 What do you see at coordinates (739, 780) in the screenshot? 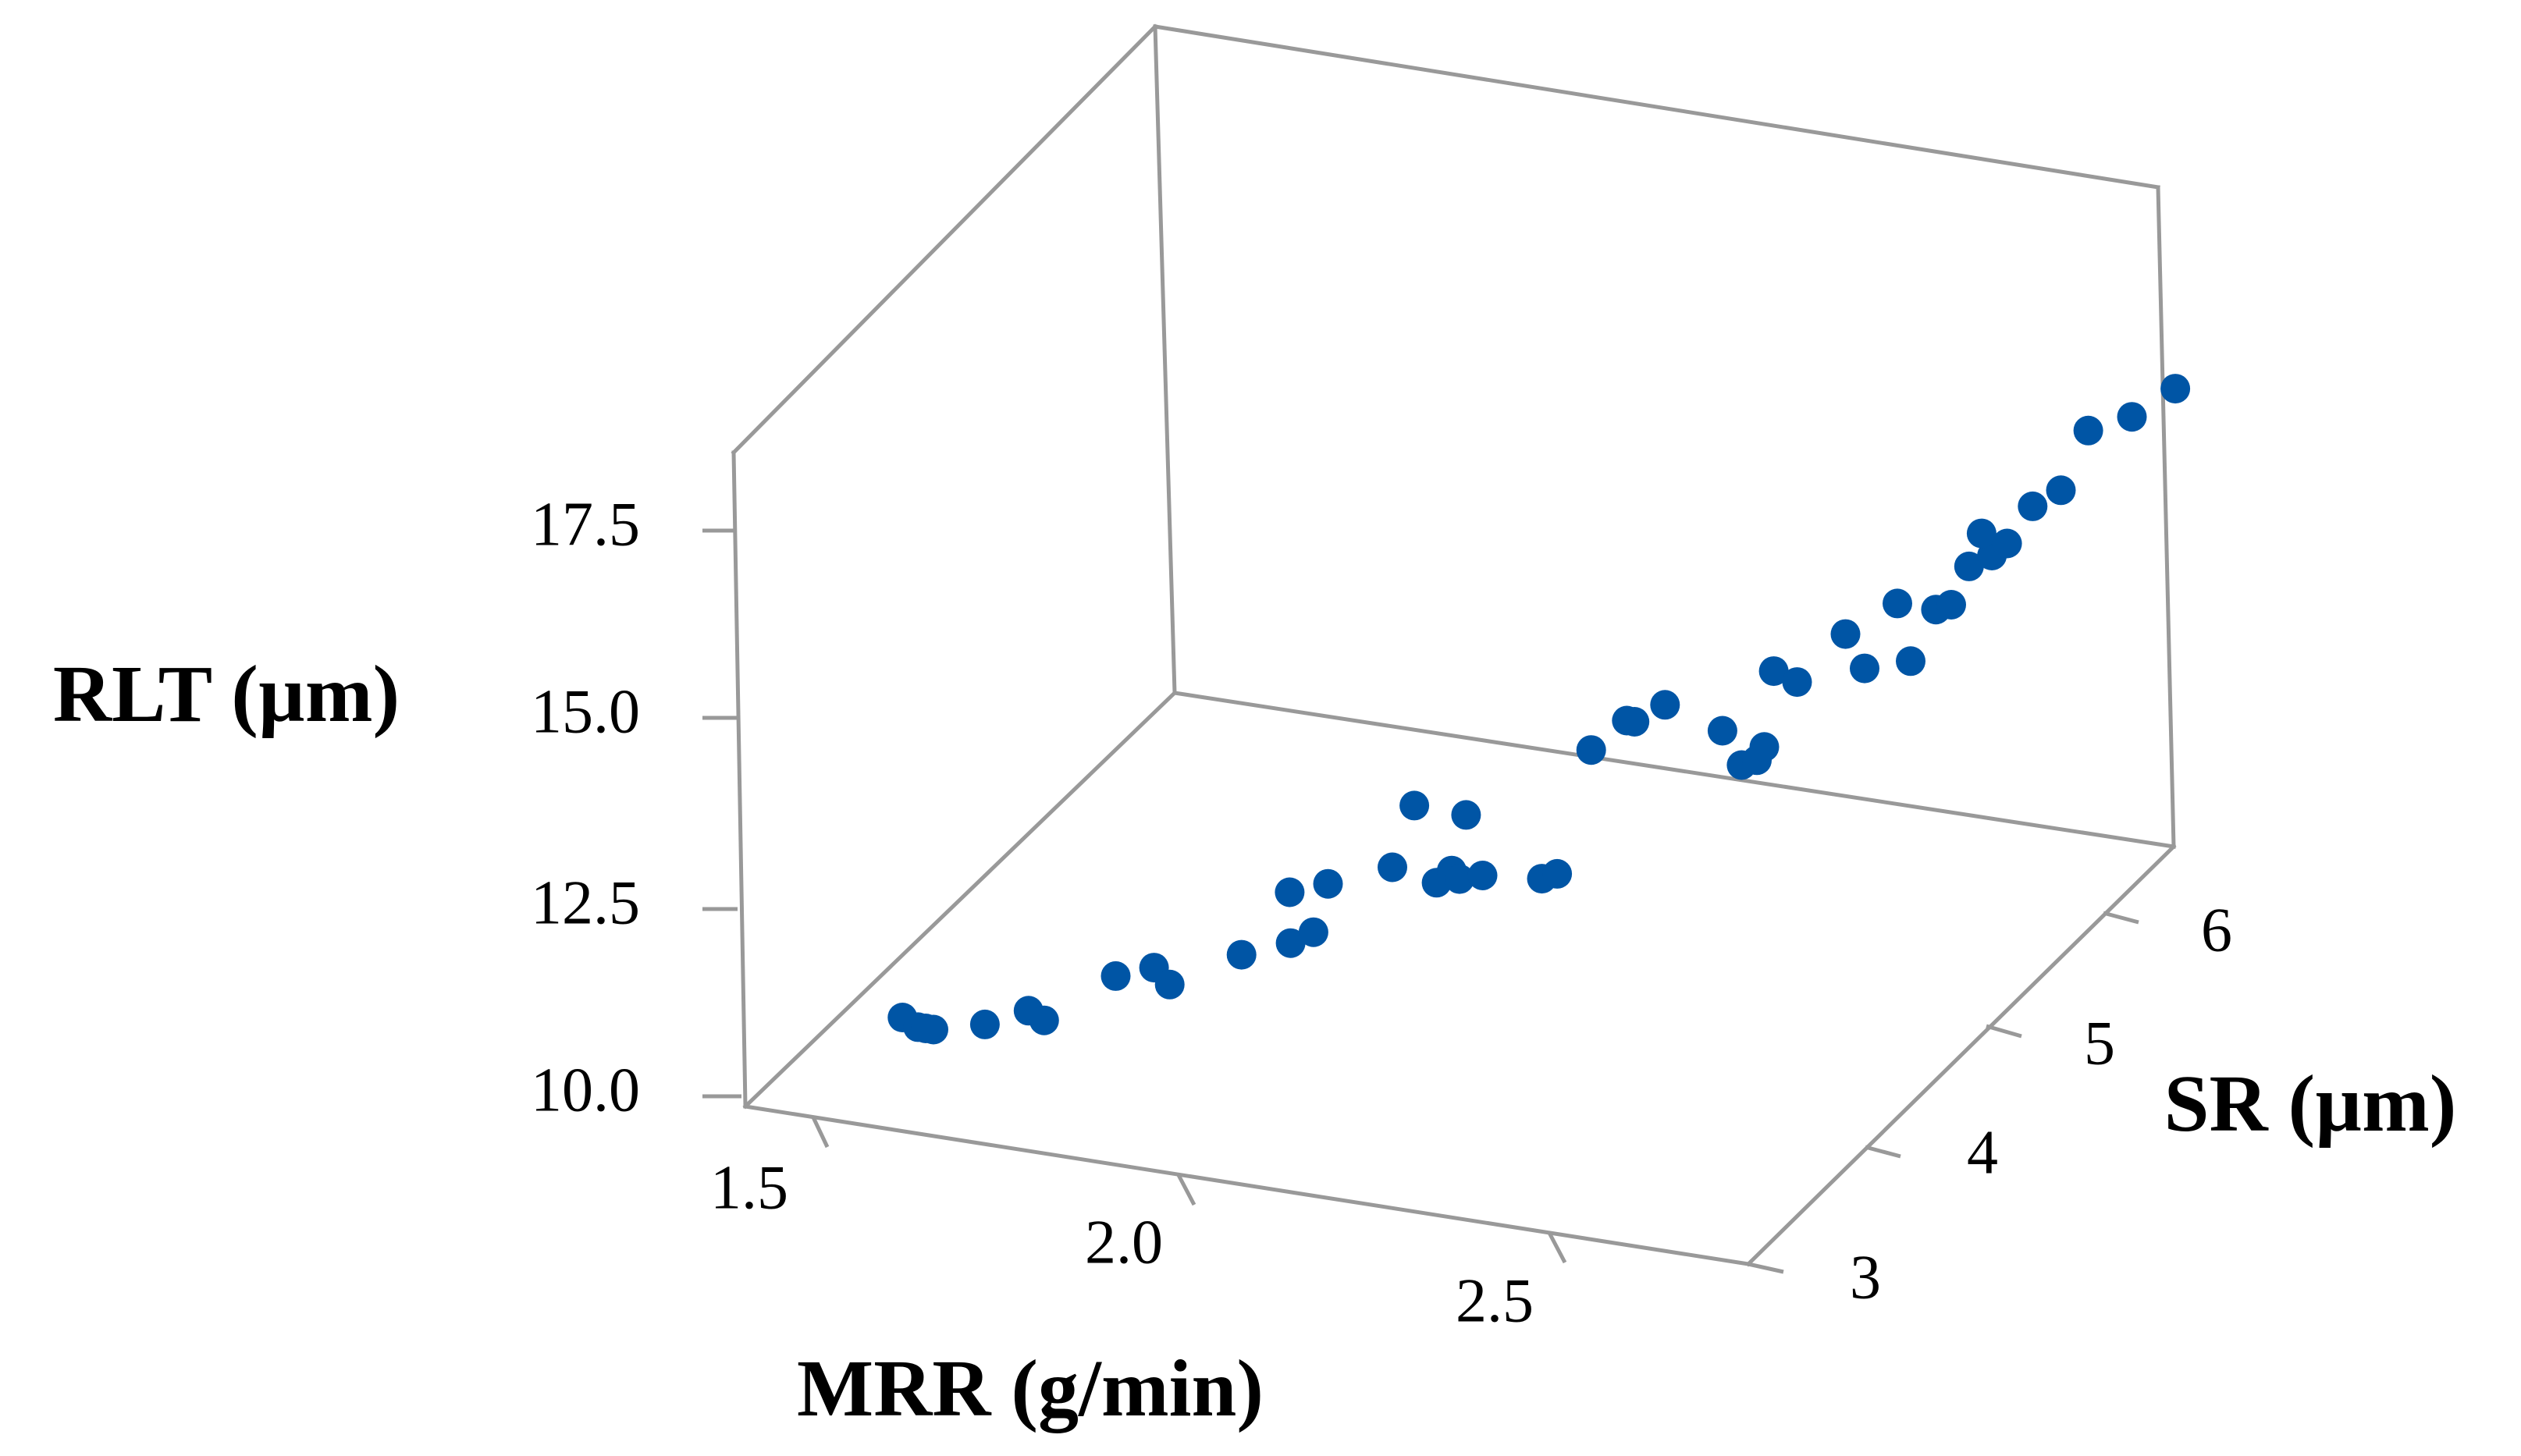
I see `frame-left-vertical` at bounding box center [739, 780].